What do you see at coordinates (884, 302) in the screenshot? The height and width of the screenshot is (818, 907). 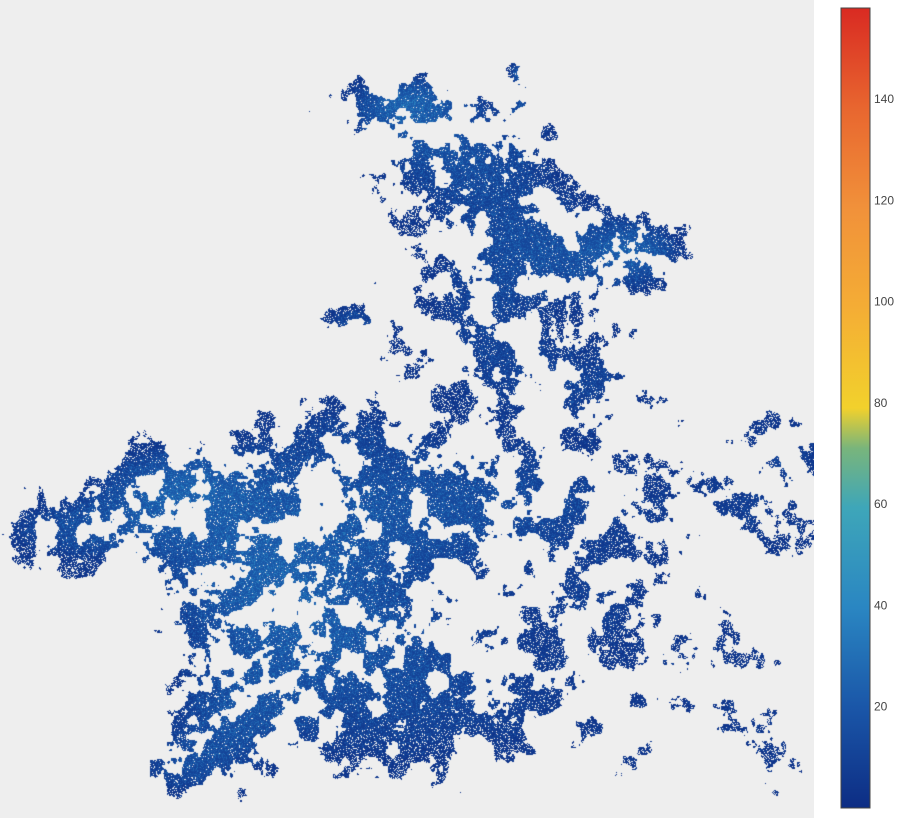 I see `colorbar-tick-label: 100` at bounding box center [884, 302].